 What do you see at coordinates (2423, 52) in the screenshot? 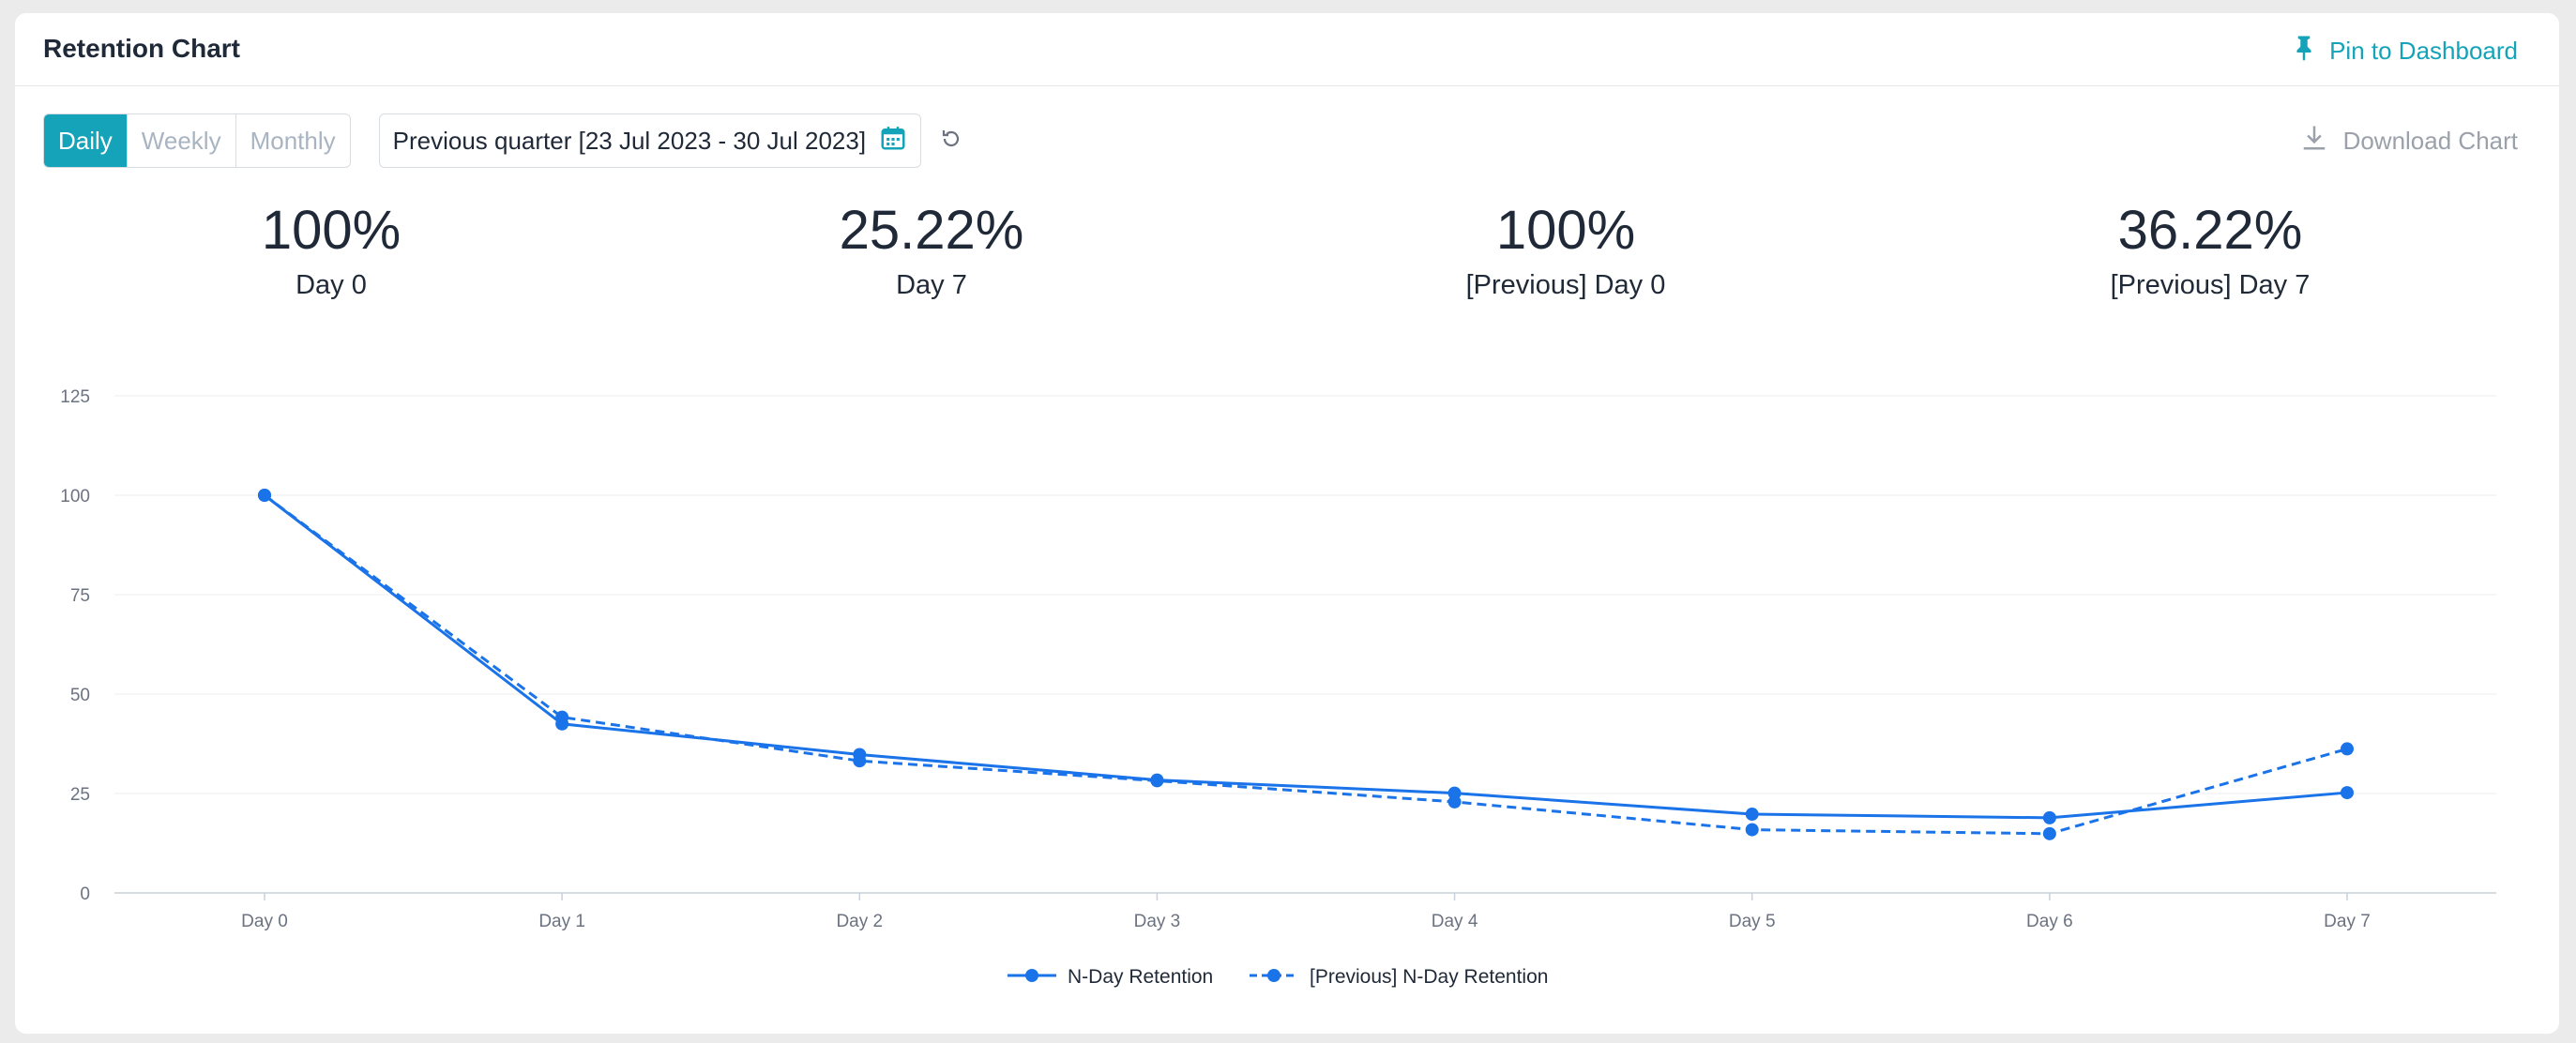
I see `pin-to-dashboard-label: Pin to Dashboard` at bounding box center [2423, 52].